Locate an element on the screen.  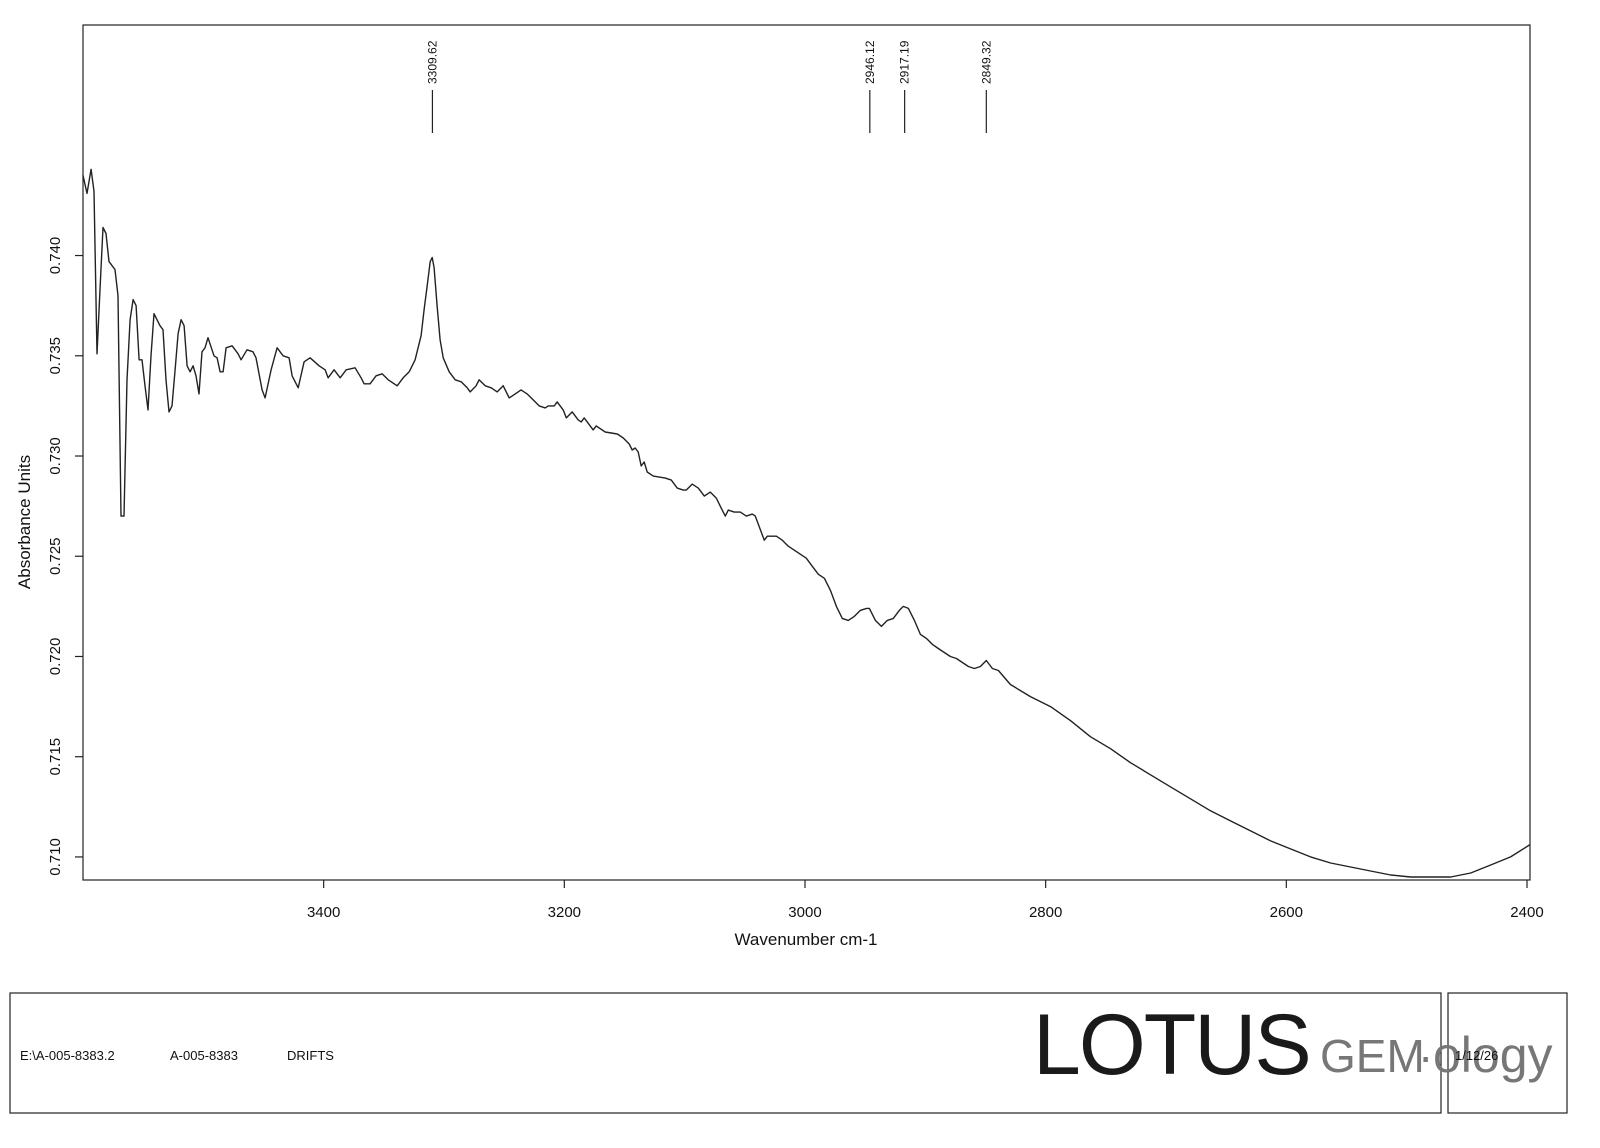
footer-date: 1/12/26 is located at coordinates (1476, 1055).